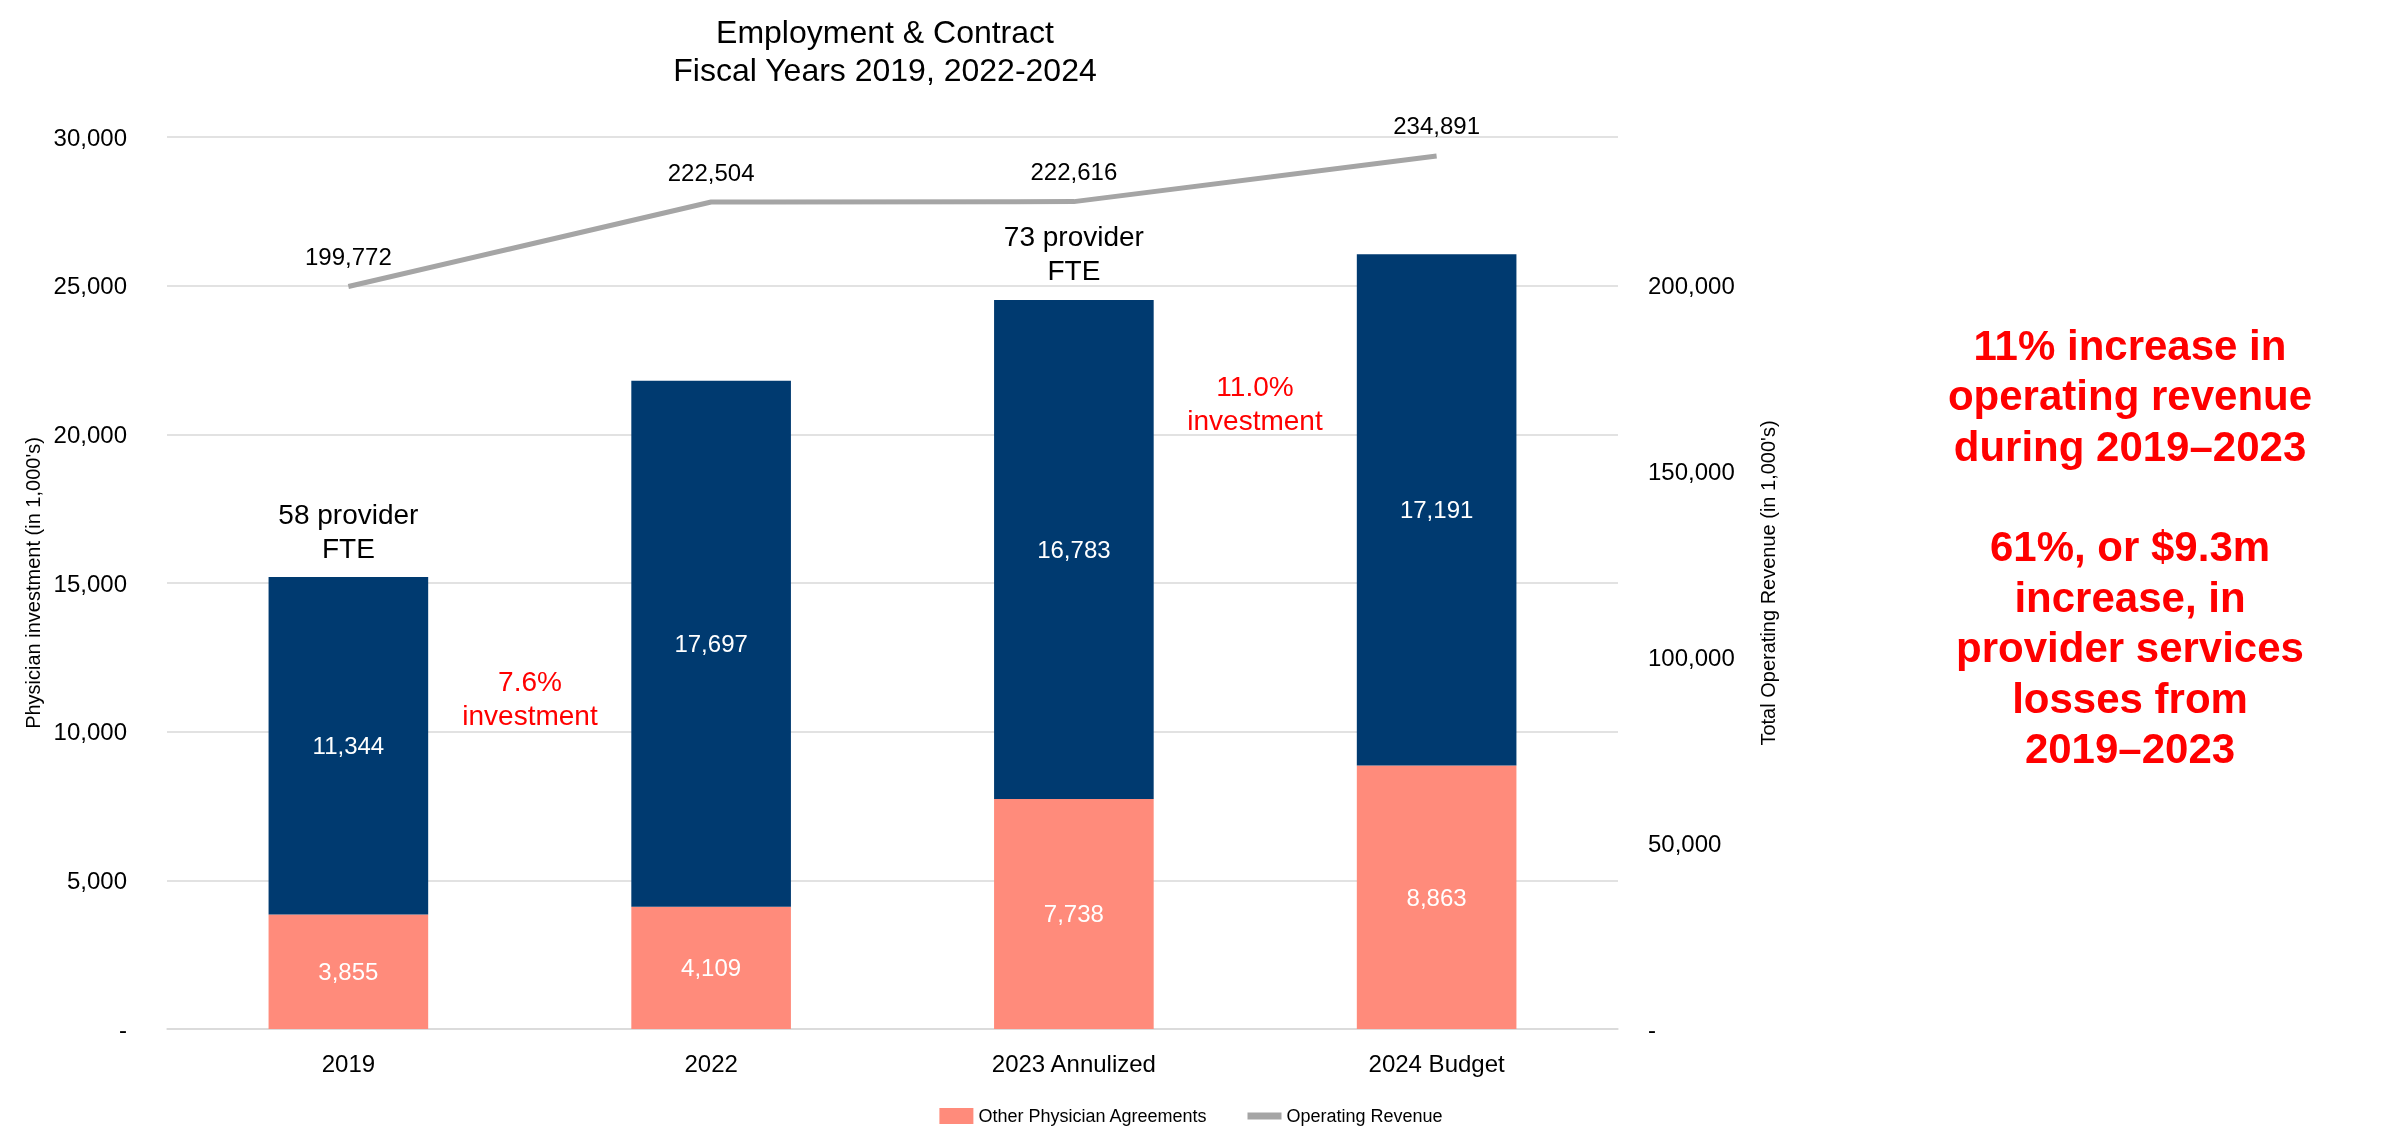  What do you see at coordinates (348, 531) in the screenshot?
I see `annotation: 58 provider FTE` at bounding box center [348, 531].